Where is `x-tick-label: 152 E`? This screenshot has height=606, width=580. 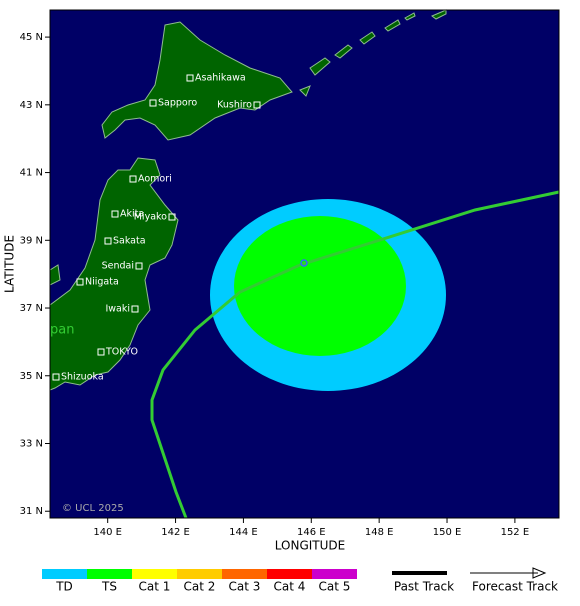
x-tick-label: 152 E is located at coordinates (515, 532).